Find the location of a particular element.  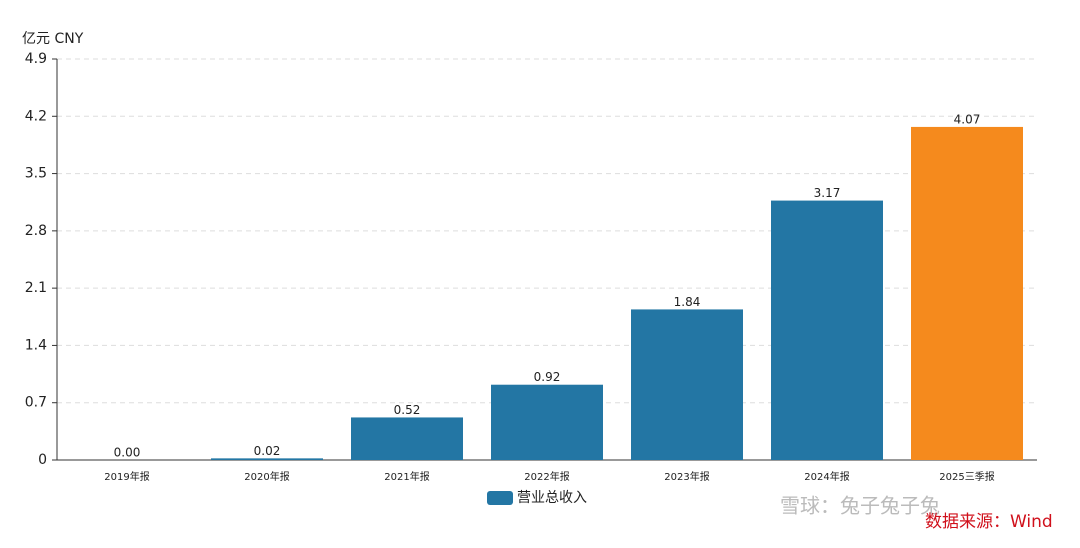

y-tick-label: 1.4 is located at coordinates (36, 345).